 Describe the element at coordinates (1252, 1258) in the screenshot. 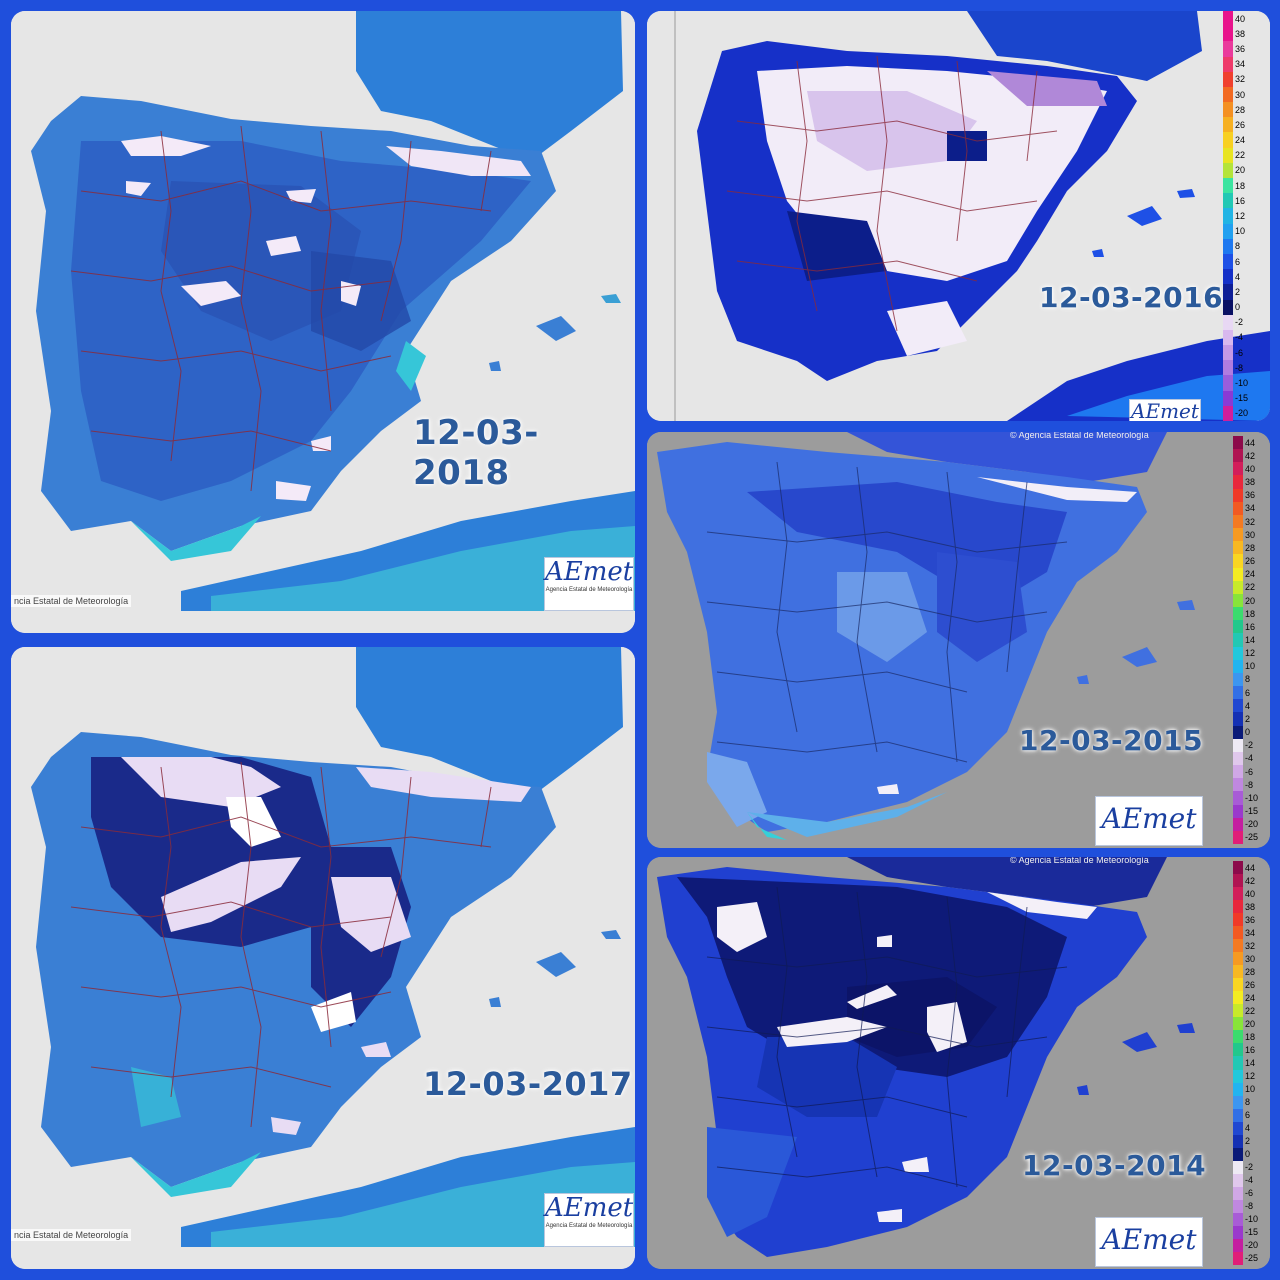

I see `legend-label: -25` at that location.